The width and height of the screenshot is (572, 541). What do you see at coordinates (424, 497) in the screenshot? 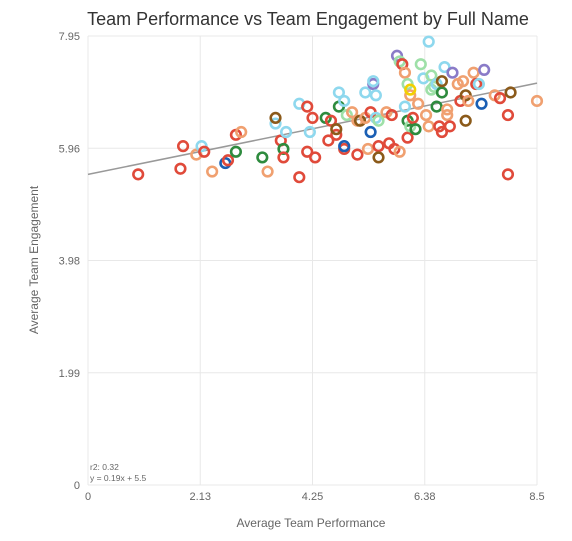
I see `x-tick-label: 6.38` at bounding box center [424, 497].